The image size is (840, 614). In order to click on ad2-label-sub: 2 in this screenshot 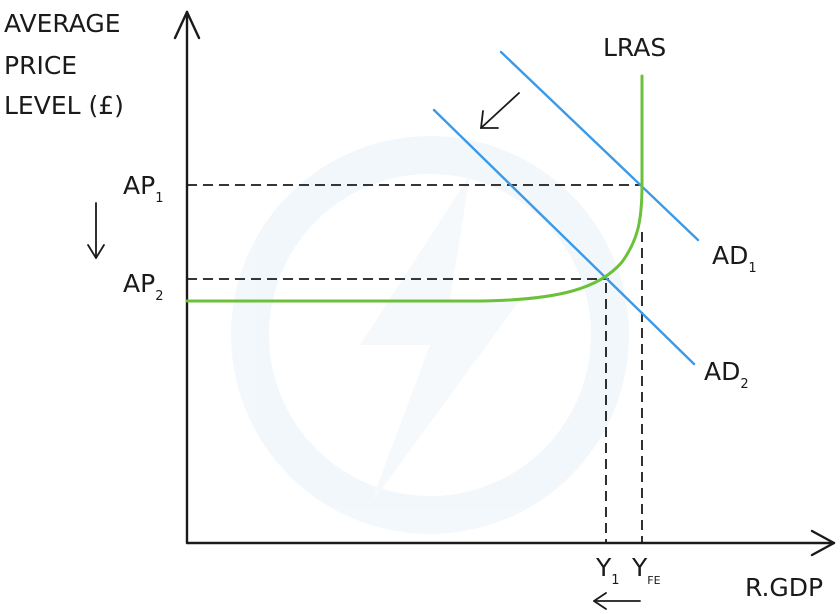, I will do `click(744, 384)`.